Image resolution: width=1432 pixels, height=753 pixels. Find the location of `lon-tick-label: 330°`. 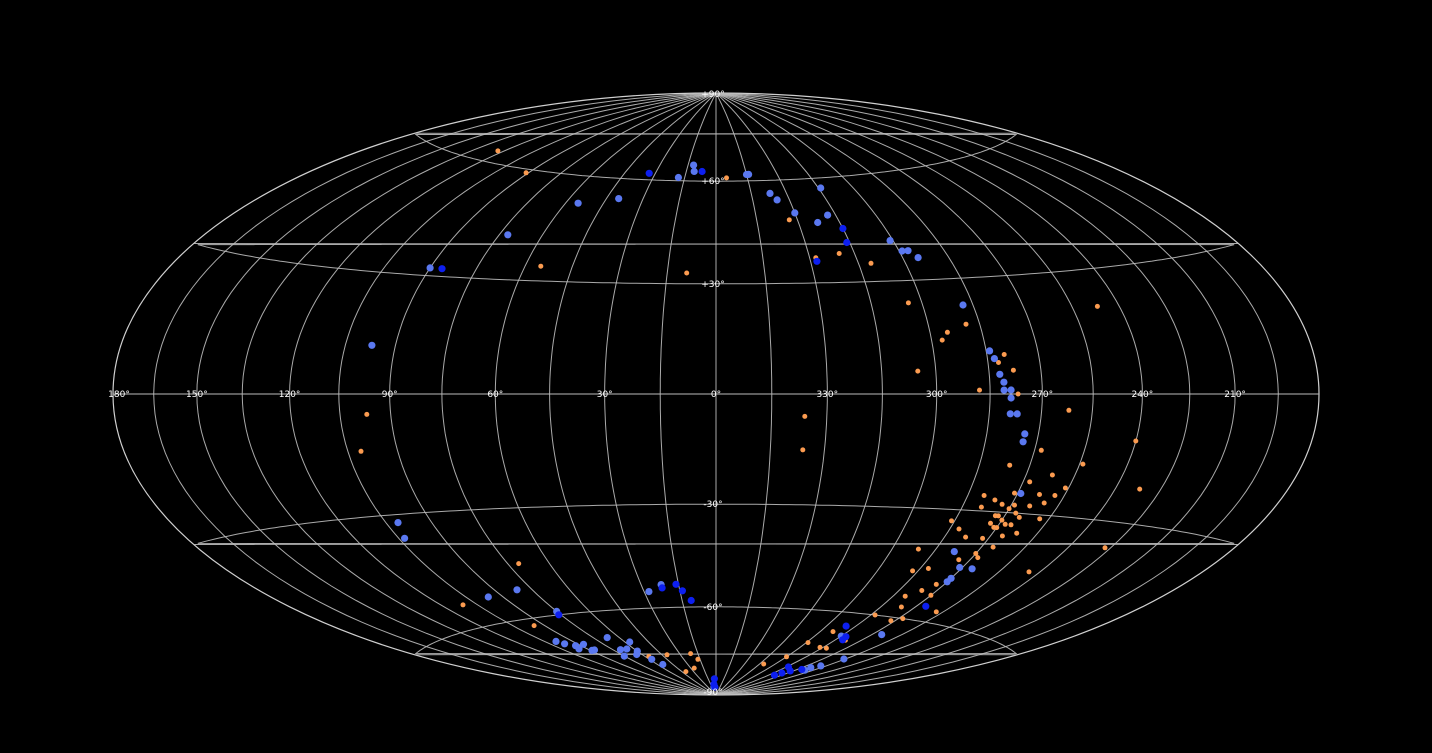

lon-tick-label: 330° is located at coordinates (827, 395).